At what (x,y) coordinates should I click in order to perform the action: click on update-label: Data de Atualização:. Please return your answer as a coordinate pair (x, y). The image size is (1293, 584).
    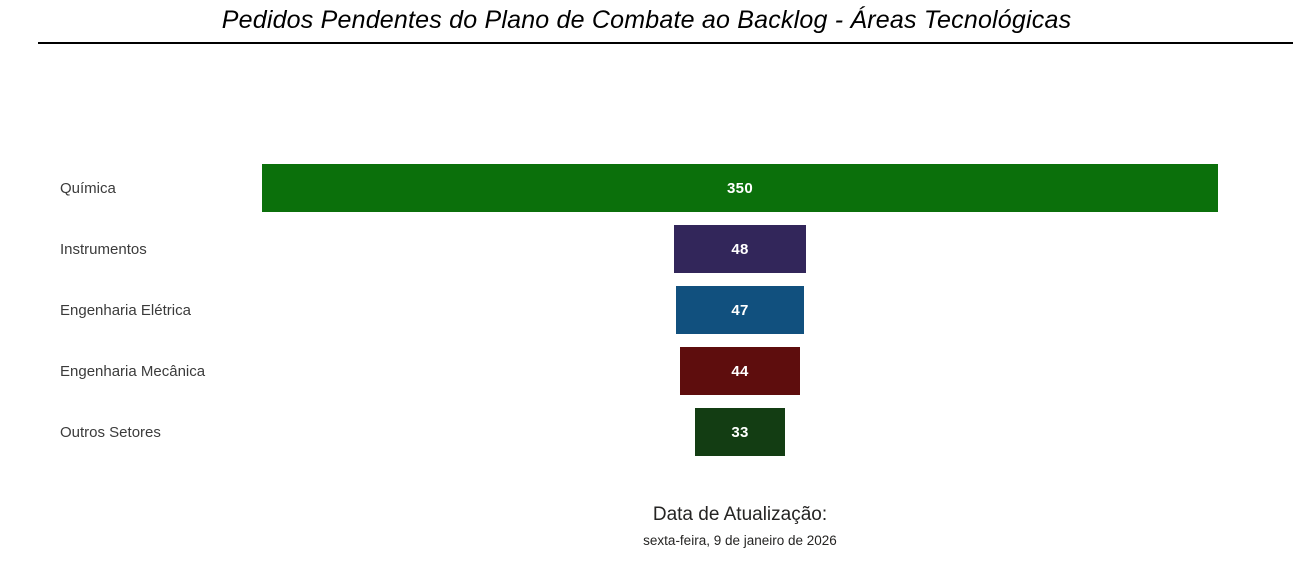
    Looking at the image, I should click on (740, 514).